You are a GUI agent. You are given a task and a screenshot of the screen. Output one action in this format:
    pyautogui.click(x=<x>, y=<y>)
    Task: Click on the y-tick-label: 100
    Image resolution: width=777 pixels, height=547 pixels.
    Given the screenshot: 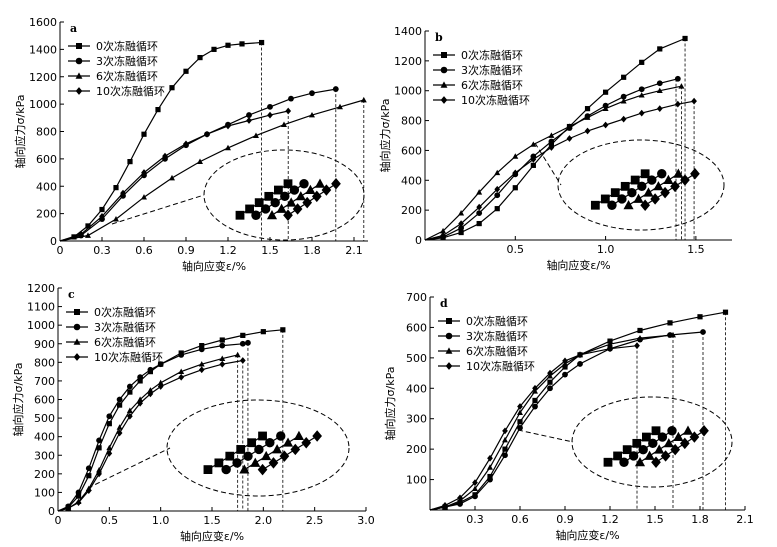 What is the action you would take?
    pyautogui.click(x=44, y=492)
    